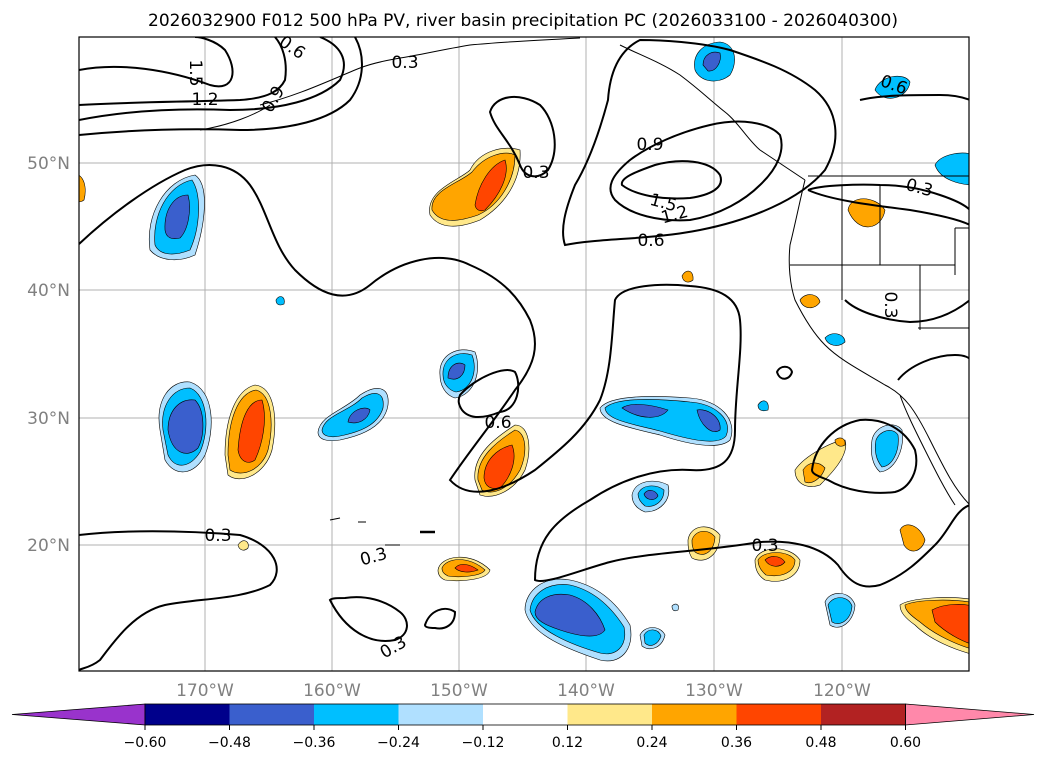 The image size is (1047, 765). I want to click on colorbar-tick-label: −0.36, so click(314, 743).